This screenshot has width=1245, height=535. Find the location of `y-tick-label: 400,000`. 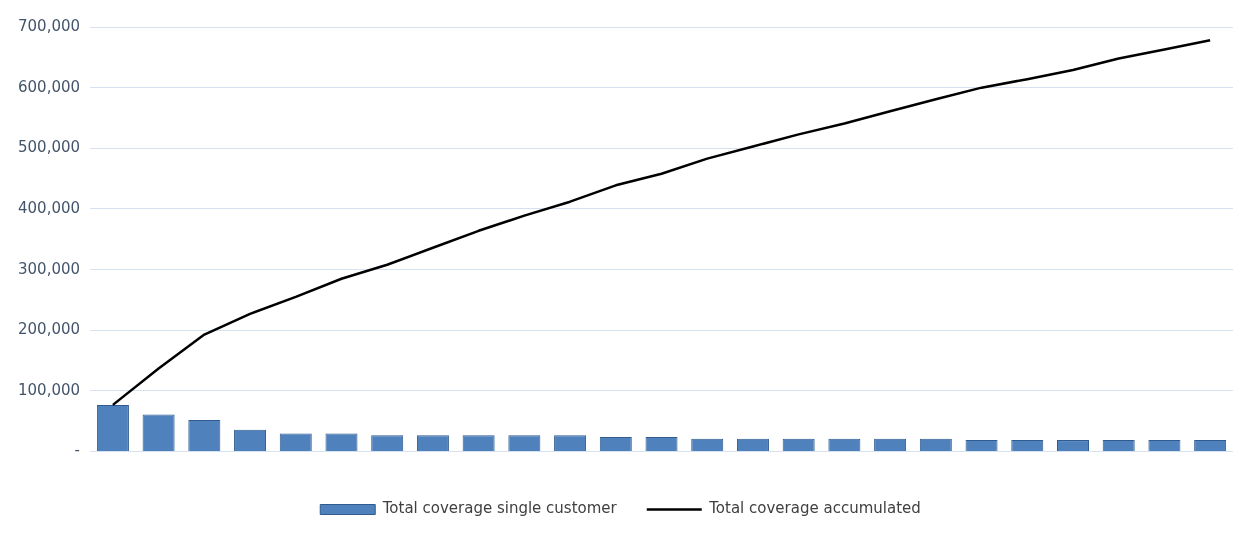

y-tick-label: 400,000 is located at coordinates (49, 207).